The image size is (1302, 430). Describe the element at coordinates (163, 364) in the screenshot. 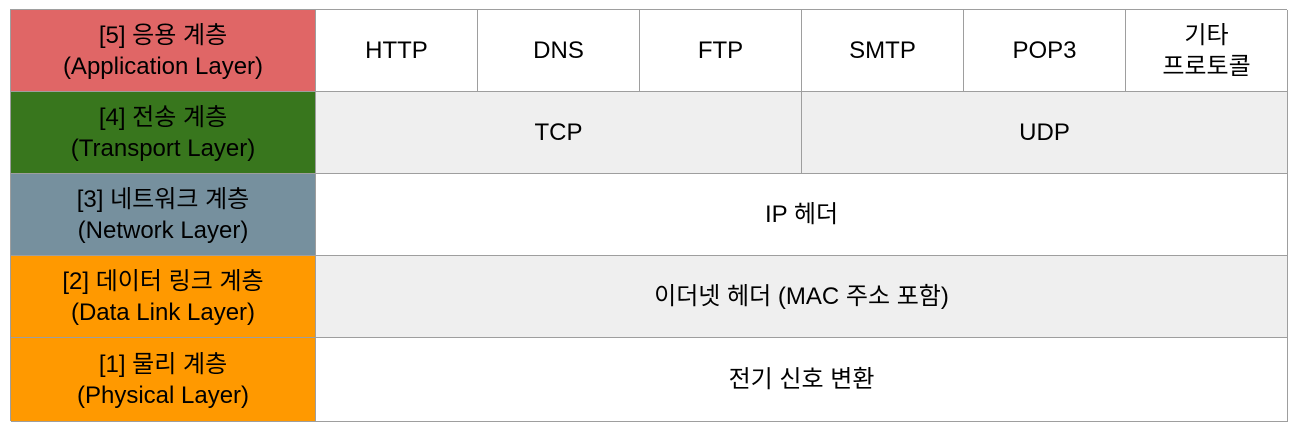

I see `layer-title: [1] 물리 계층` at that location.